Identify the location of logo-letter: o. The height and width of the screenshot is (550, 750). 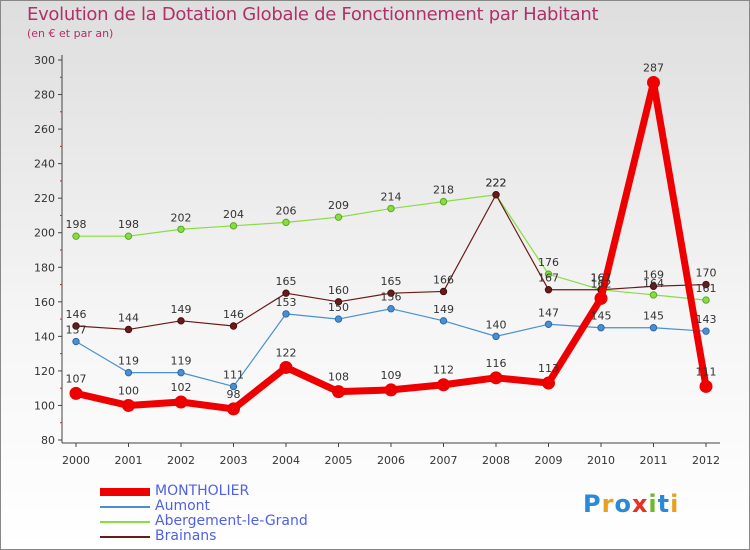
(623, 504).